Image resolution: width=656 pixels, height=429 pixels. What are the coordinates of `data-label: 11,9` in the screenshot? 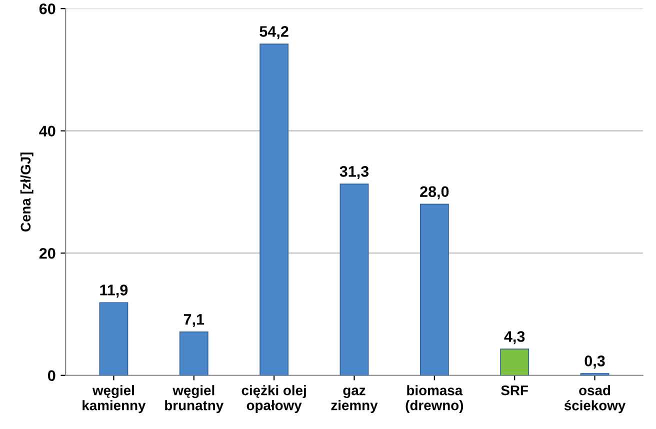 It's located at (114, 291).